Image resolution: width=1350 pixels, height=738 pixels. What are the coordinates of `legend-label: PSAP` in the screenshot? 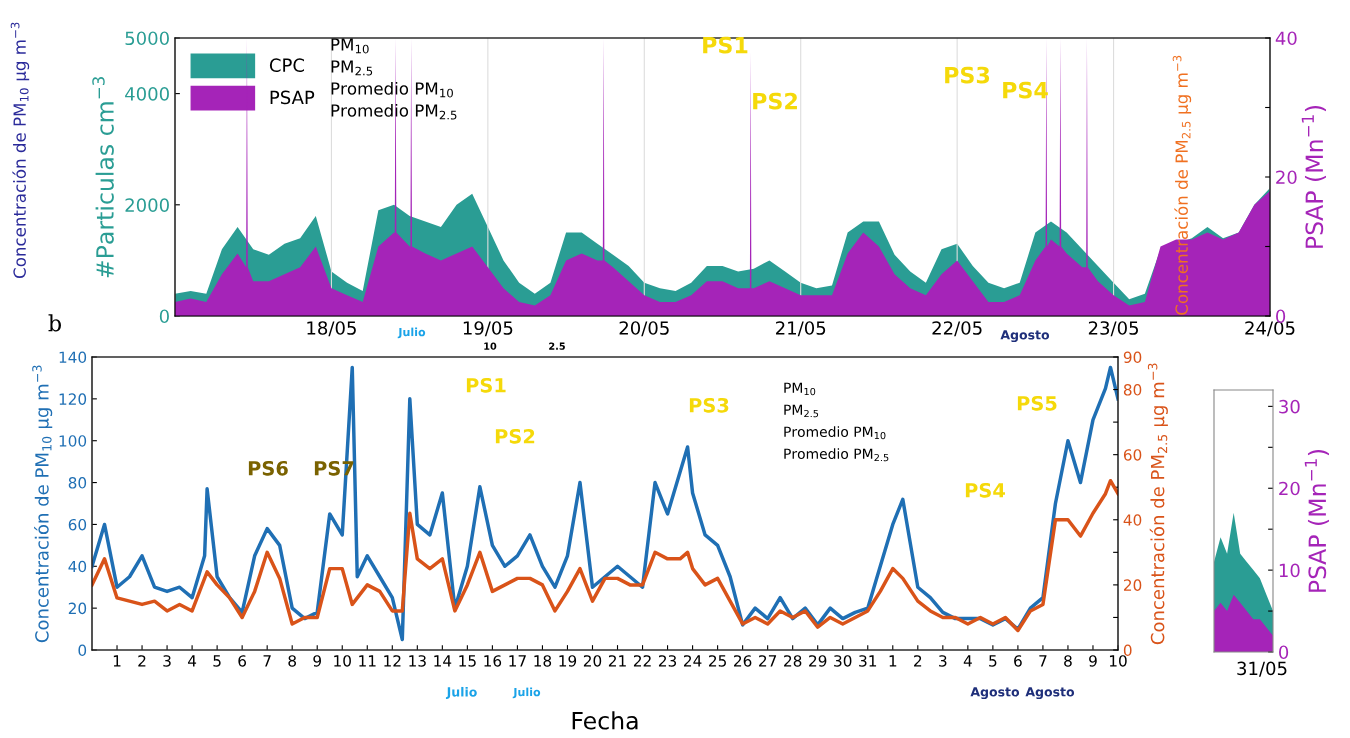 It's located at (292, 97).